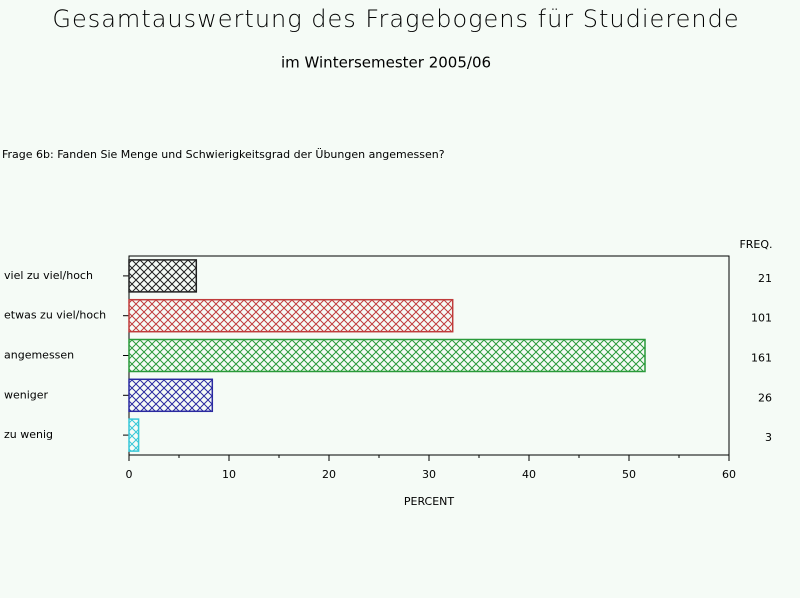 Image resolution: width=800 pixels, height=598 pixels. What do you see at coordinates (755, 244) in the screenshot?
I see `freq-header: FREQ.` at bounding box center [755, 244].